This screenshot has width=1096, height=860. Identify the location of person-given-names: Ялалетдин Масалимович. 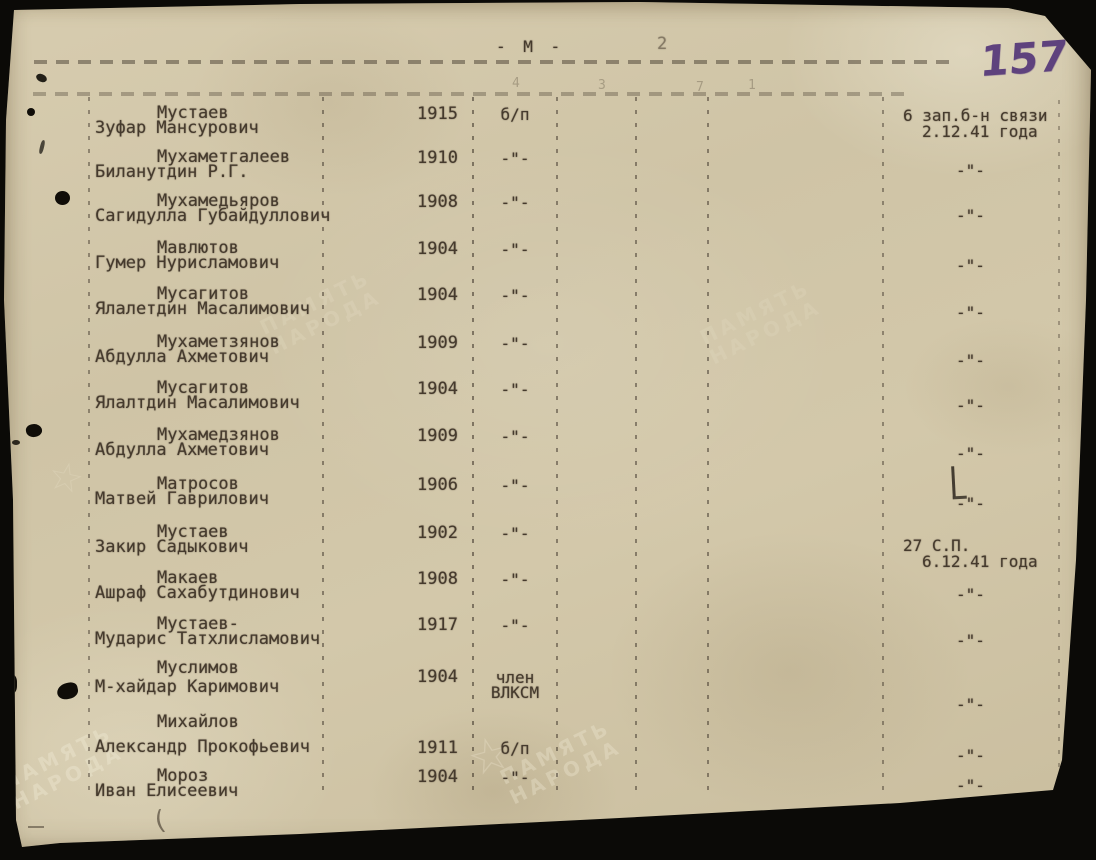
(202, 309).